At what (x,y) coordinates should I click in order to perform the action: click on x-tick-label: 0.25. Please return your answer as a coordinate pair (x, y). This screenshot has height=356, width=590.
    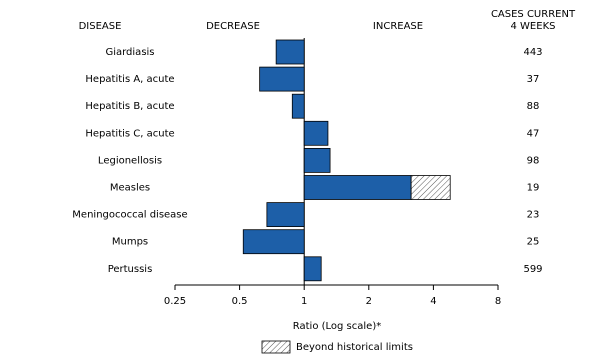
    Looking at the image, I should click on (175, 301).